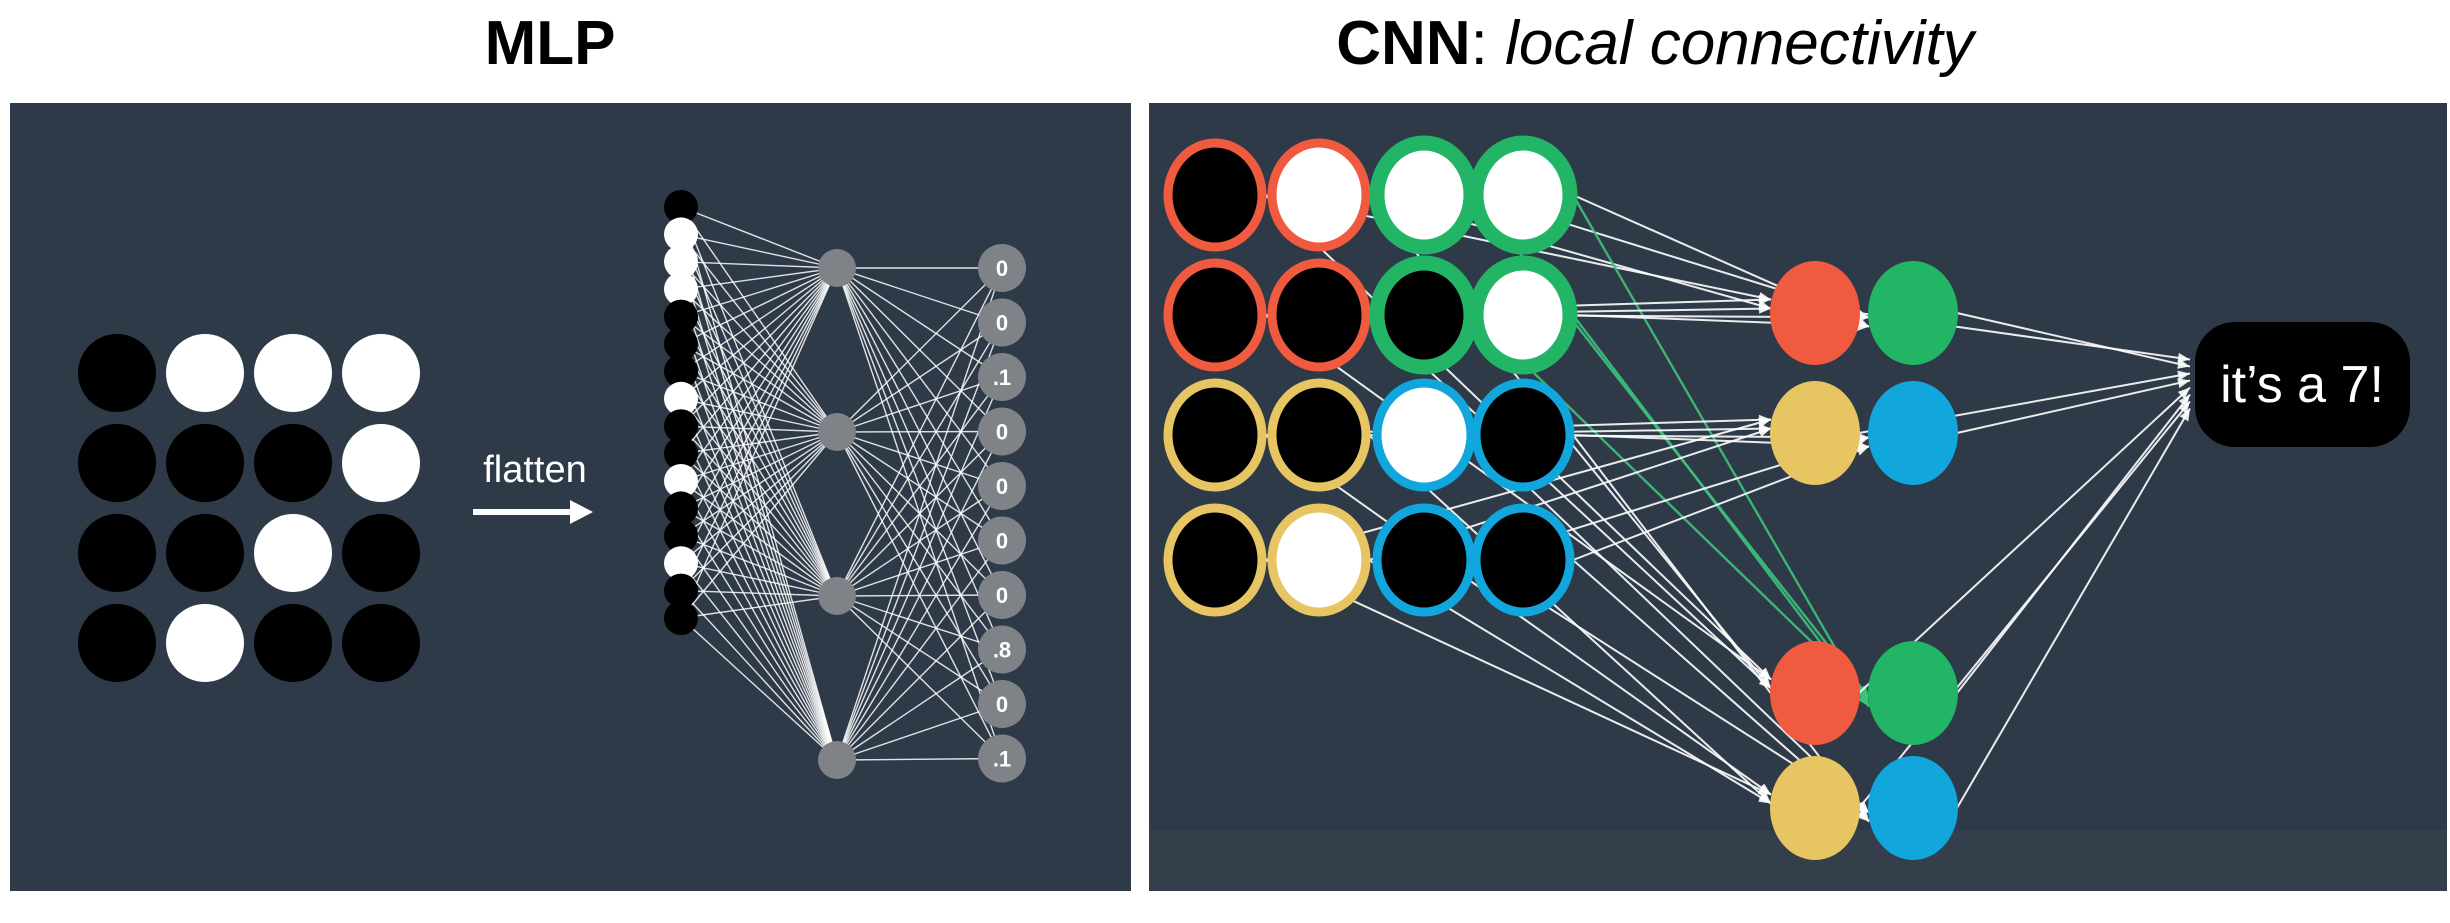  What do you see at coordinates (841, 483) in the screenshot?
I see `mlp-connections` at bounding box center [841, 483].